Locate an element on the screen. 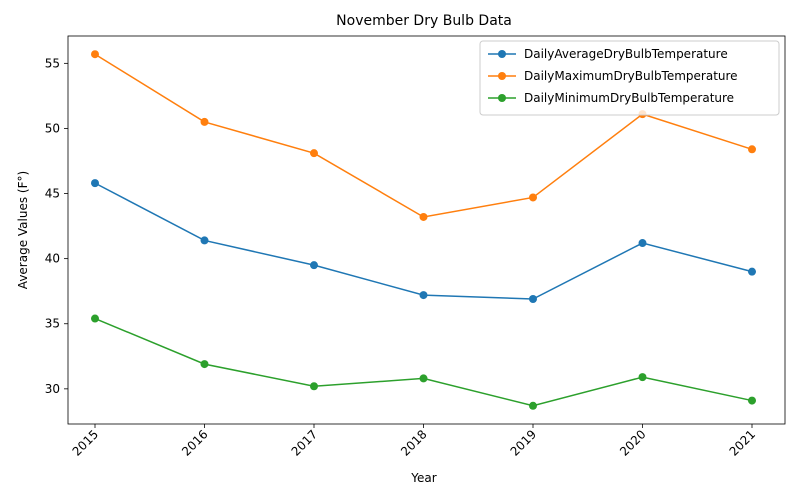 This screenshot has height=500, width=800. legend-label: DailyMaximumDryBulbTemperature is located at coordinates (631, 76).